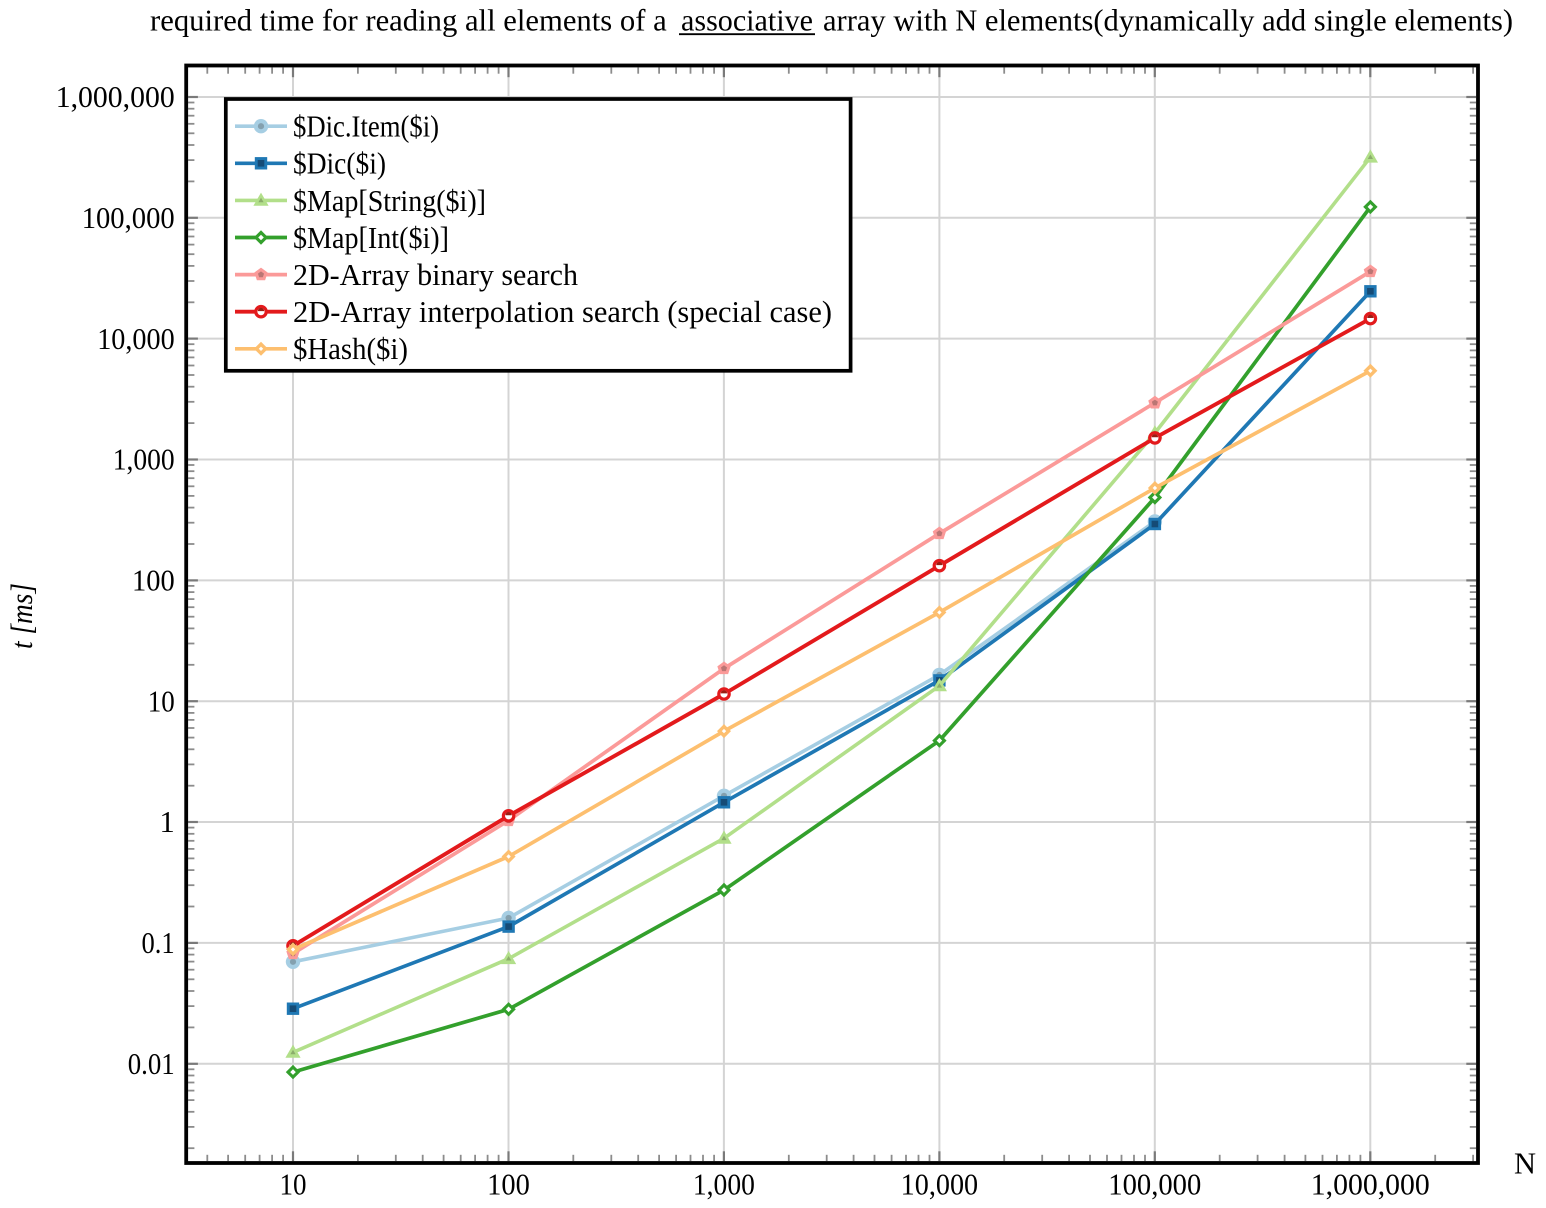 Image resolution: width=1546 pixels, height=1208 pixels. Describe the element at coordinates (366, 127) in the screenshot. I see `svg-text: $Dic.Item($i)` at that location.